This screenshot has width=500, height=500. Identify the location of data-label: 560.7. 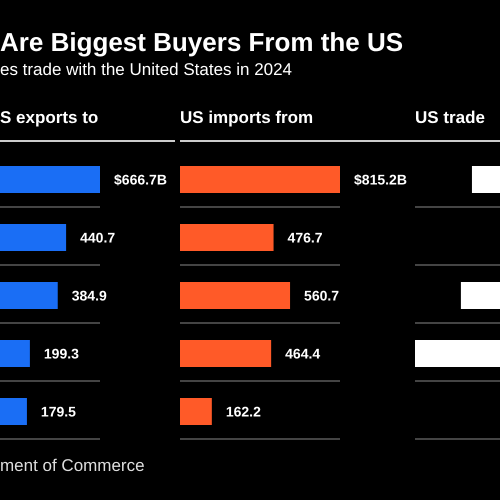
(322, 295).